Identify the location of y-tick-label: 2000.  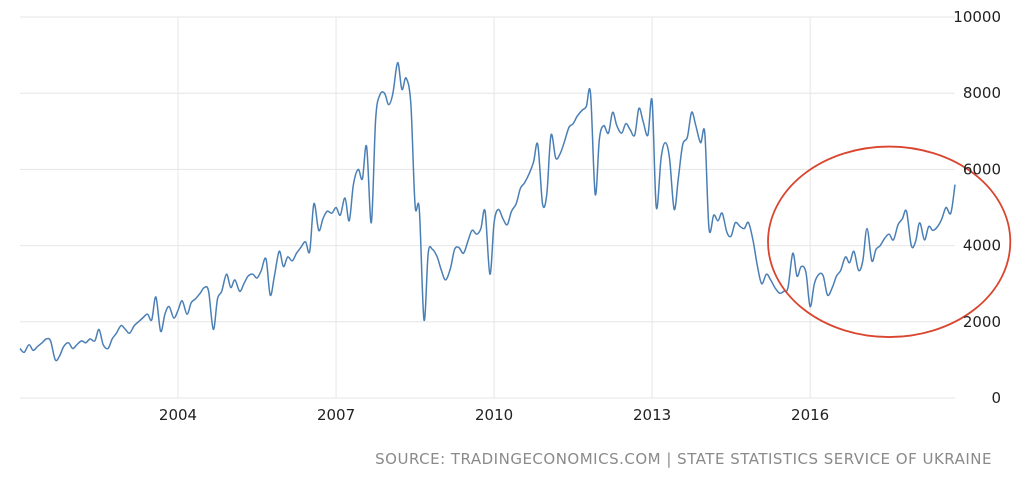
(982, 322).